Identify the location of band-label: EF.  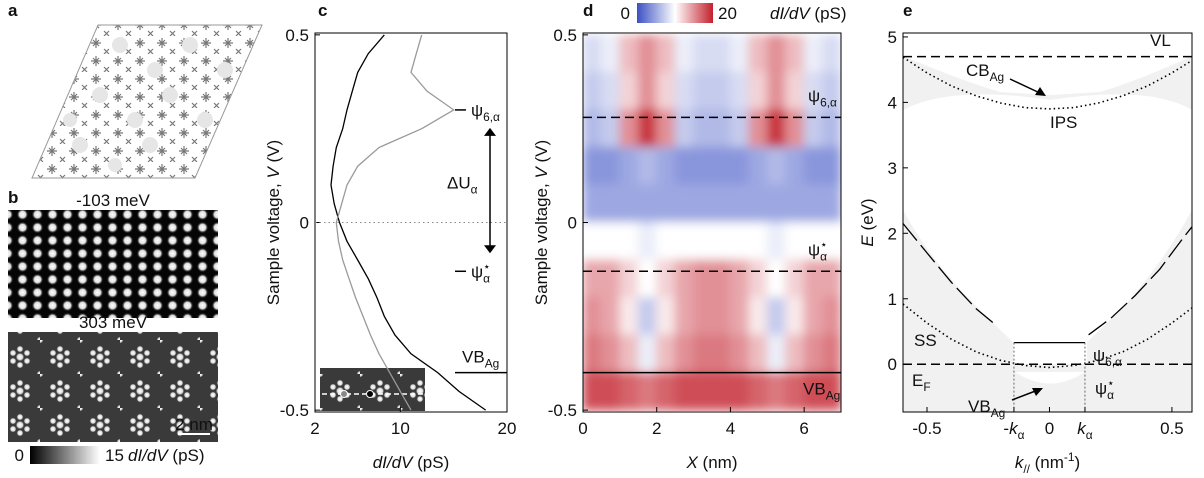
(921, 382).